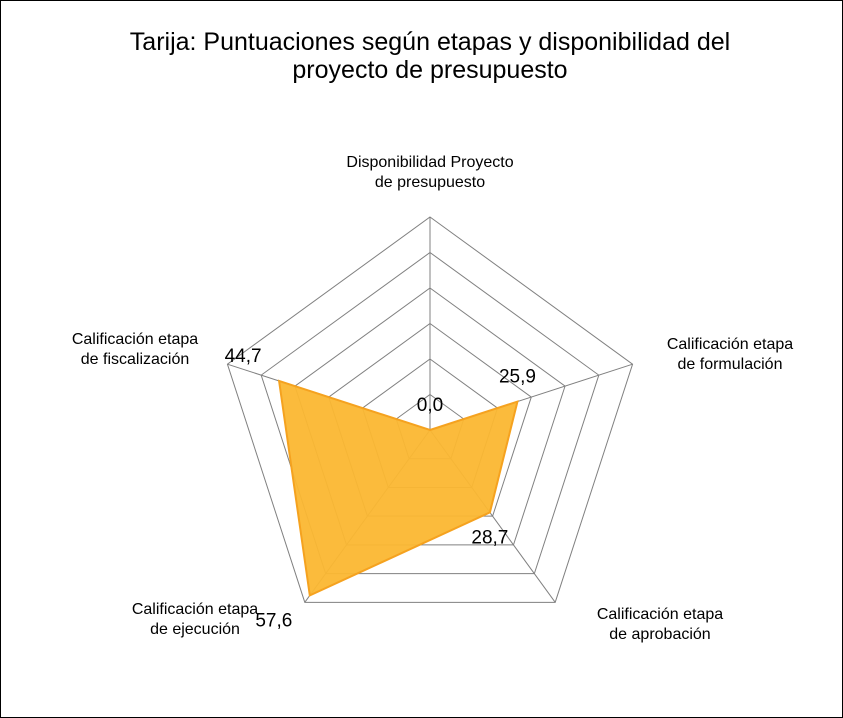 Image resolution: width=843 pixels, height=718 pixels. I want to click on grid-ring, so click(430, 416).